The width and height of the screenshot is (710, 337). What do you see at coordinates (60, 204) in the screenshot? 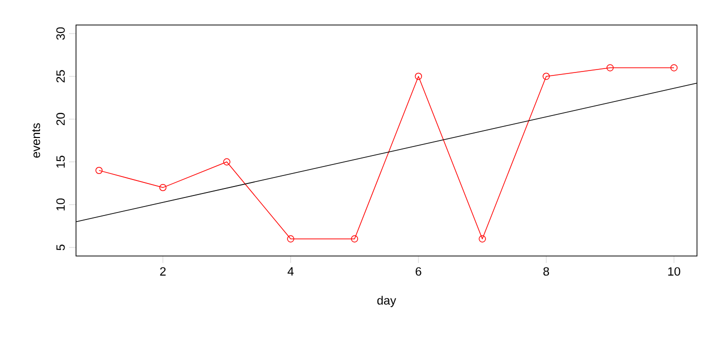
I see `y-tick-label: 10` at bounding box center [60, 204].